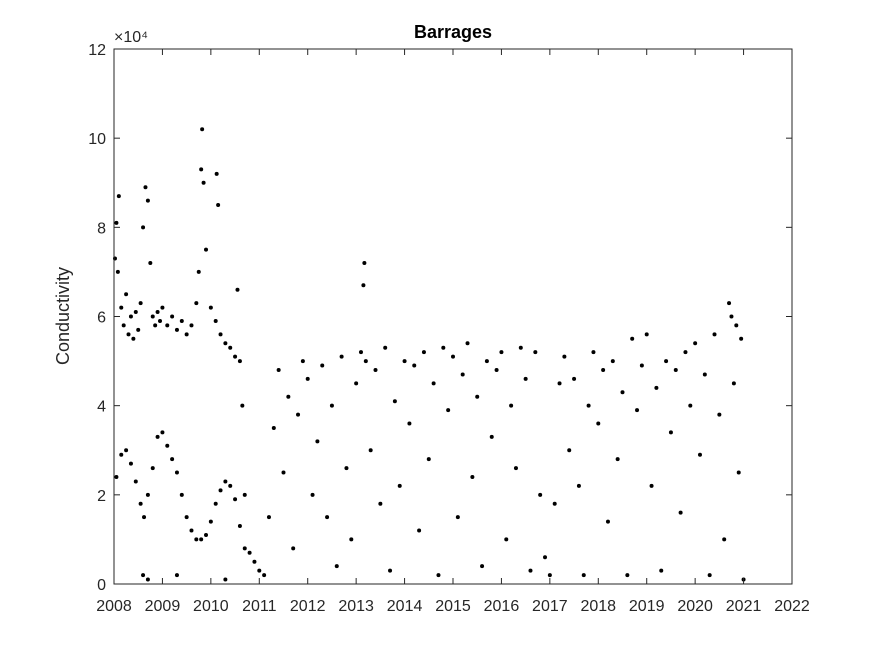 This screenshot has height=656, width=875. What do you see at coordinates (598, 606) in the screenshot?
I see `x-tick-label: 2018` at bounding box center [598, 606].